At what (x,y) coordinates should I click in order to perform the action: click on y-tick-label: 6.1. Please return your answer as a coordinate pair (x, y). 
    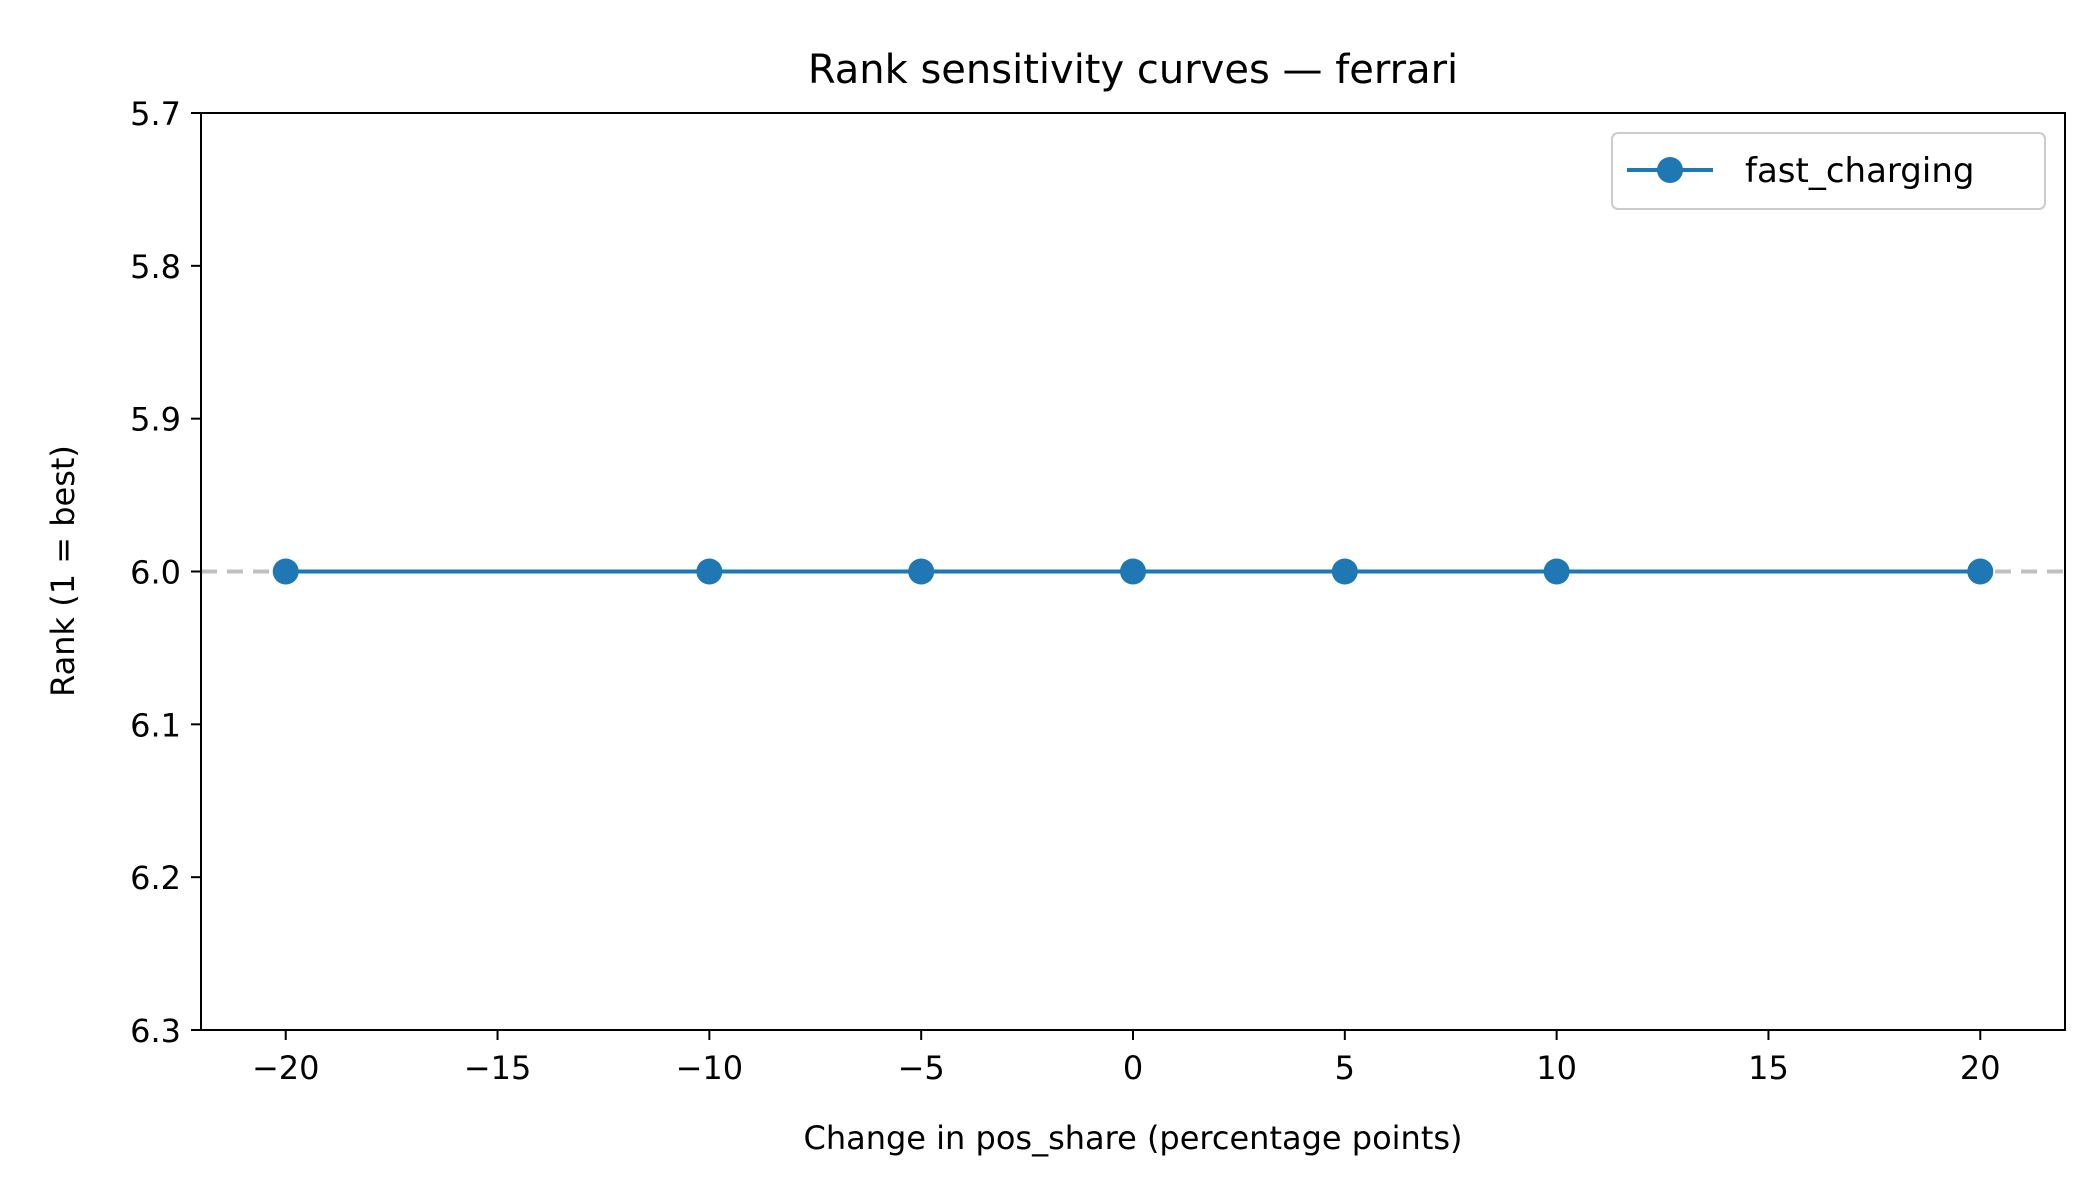
    Looking at the image, I should click on (155, 725).